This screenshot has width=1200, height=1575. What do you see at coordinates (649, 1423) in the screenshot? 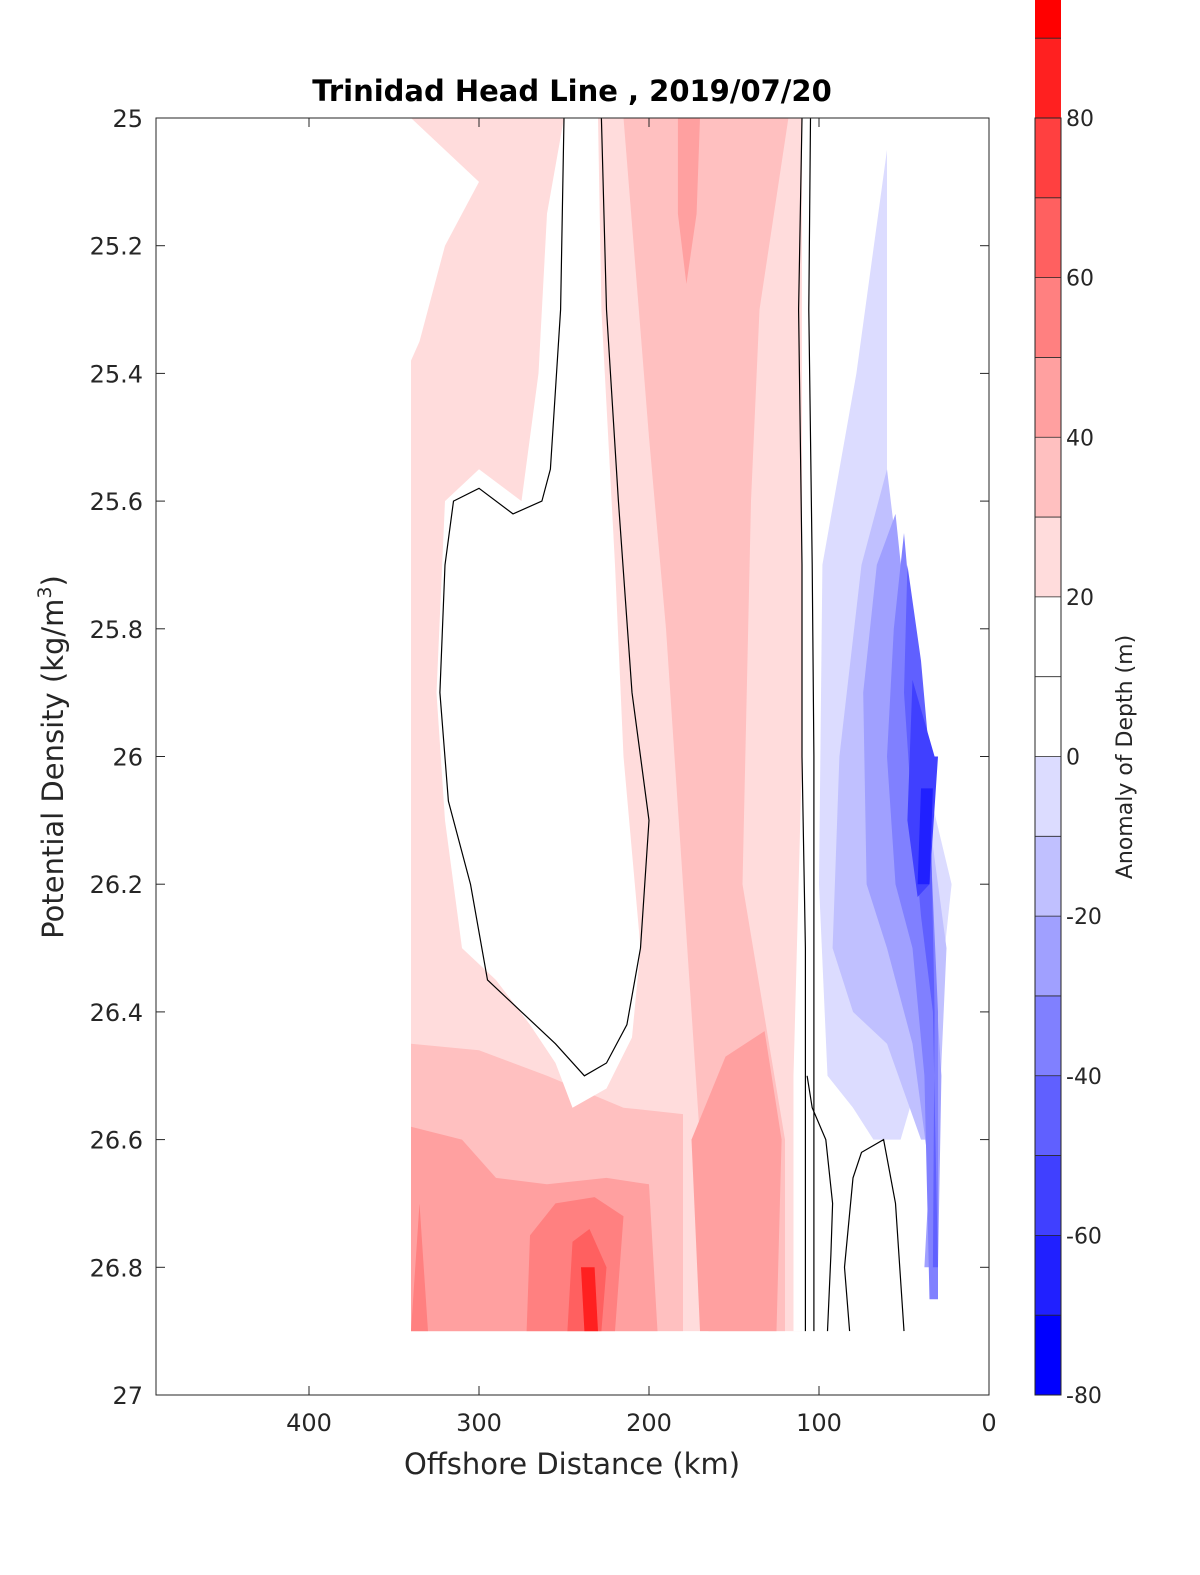
I see `x-tick-label: 200` at bounding box center [649, 1423].